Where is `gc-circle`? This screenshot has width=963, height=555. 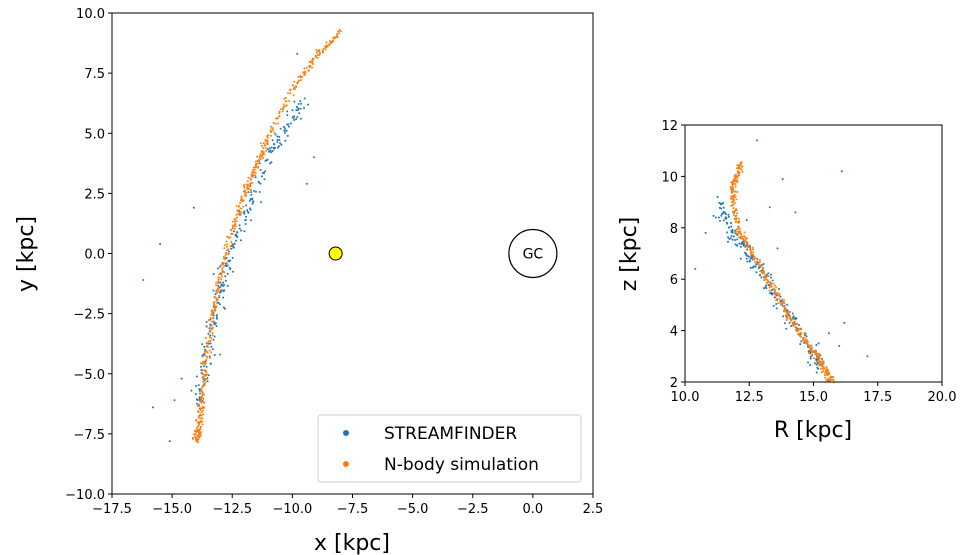
gc-circle is located at coordinates (533, 253).